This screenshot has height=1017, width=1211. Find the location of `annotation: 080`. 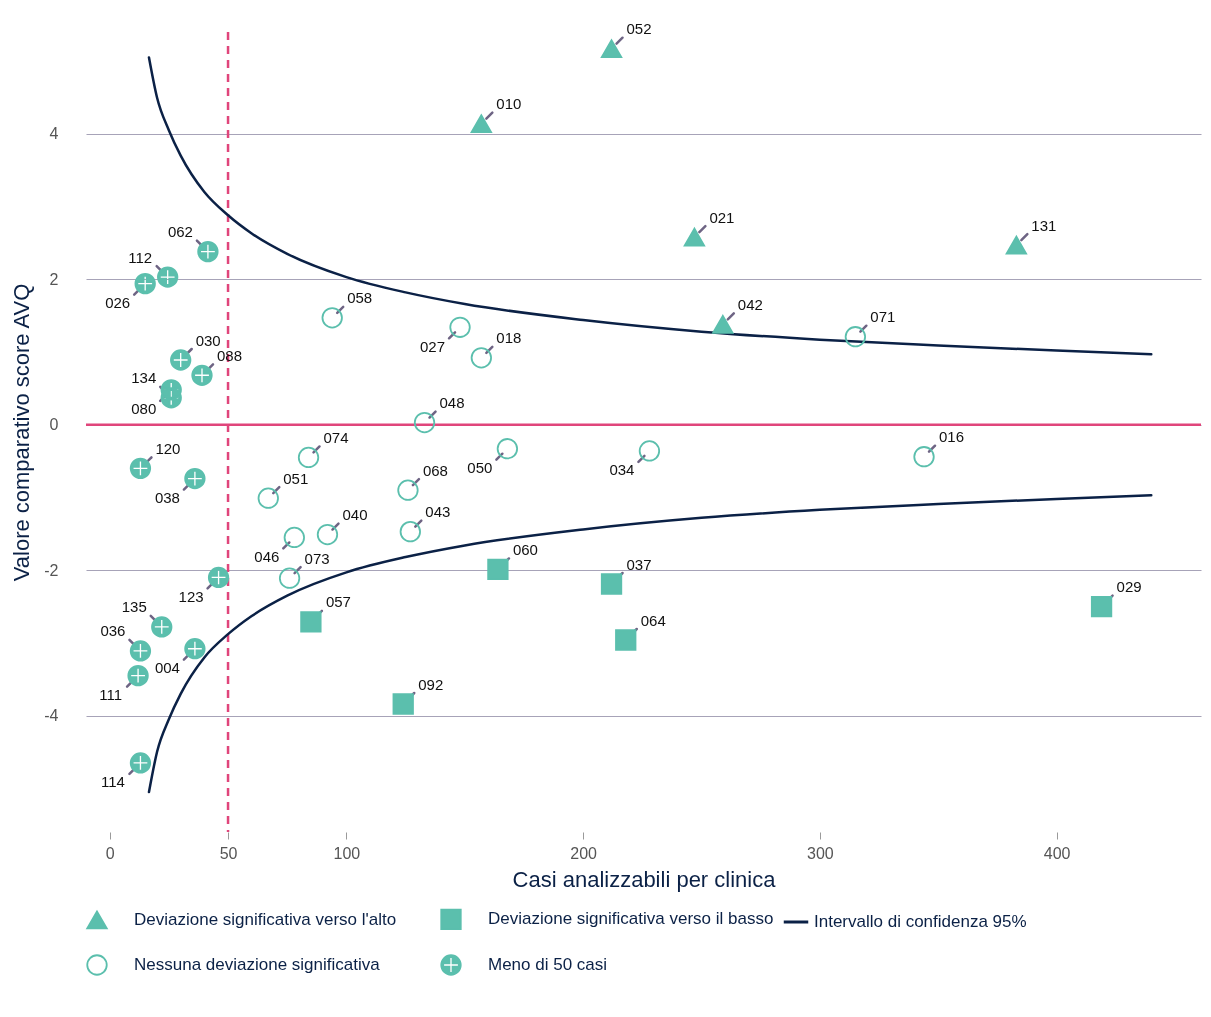

annotation: 080 is located at coordinates (144, 409).